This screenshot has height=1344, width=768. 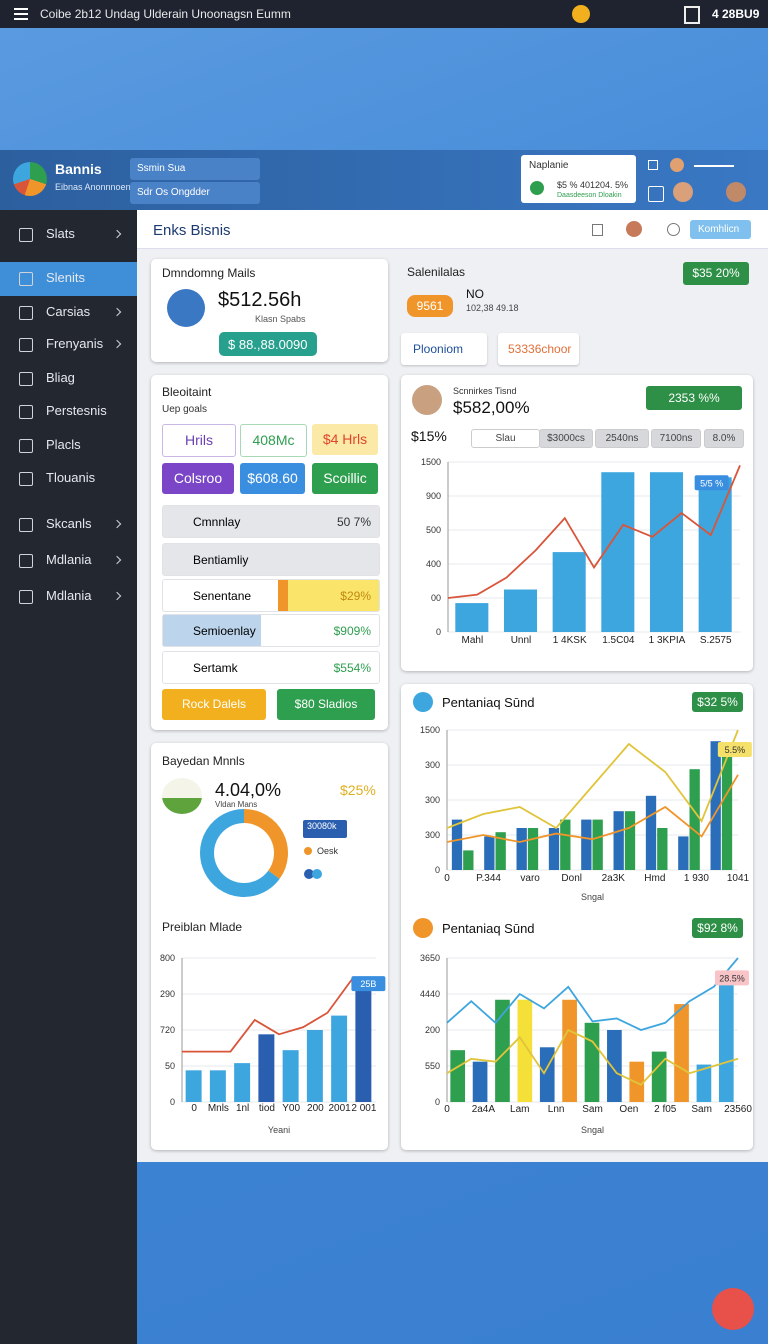 I want to click on nav-item: Perstesnis, so click(x=76, y=410).